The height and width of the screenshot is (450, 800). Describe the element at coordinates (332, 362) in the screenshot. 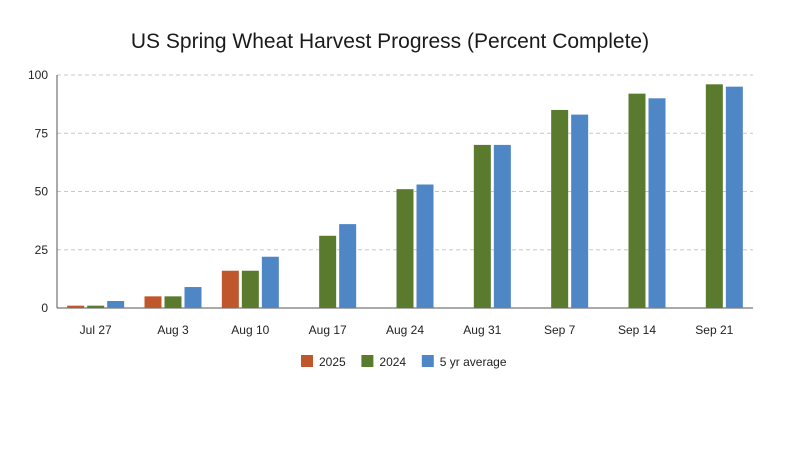

I see `legend-label: 2025` at that location.